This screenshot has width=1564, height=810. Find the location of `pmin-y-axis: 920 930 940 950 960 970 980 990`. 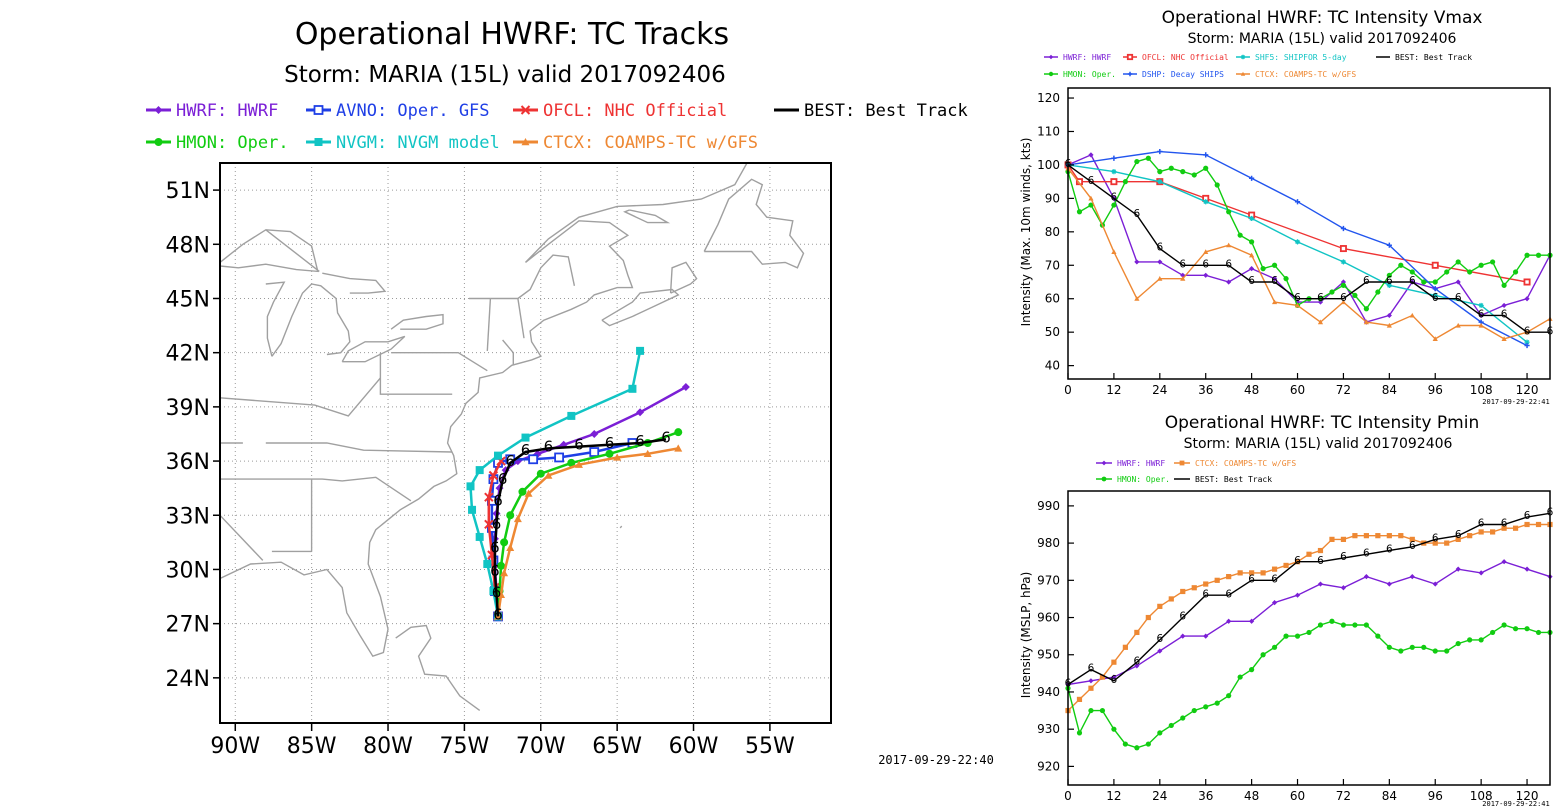

pmin-y-axis: 920 930 940 950 960 970 980 990 is located at coordinates (1055, 636).